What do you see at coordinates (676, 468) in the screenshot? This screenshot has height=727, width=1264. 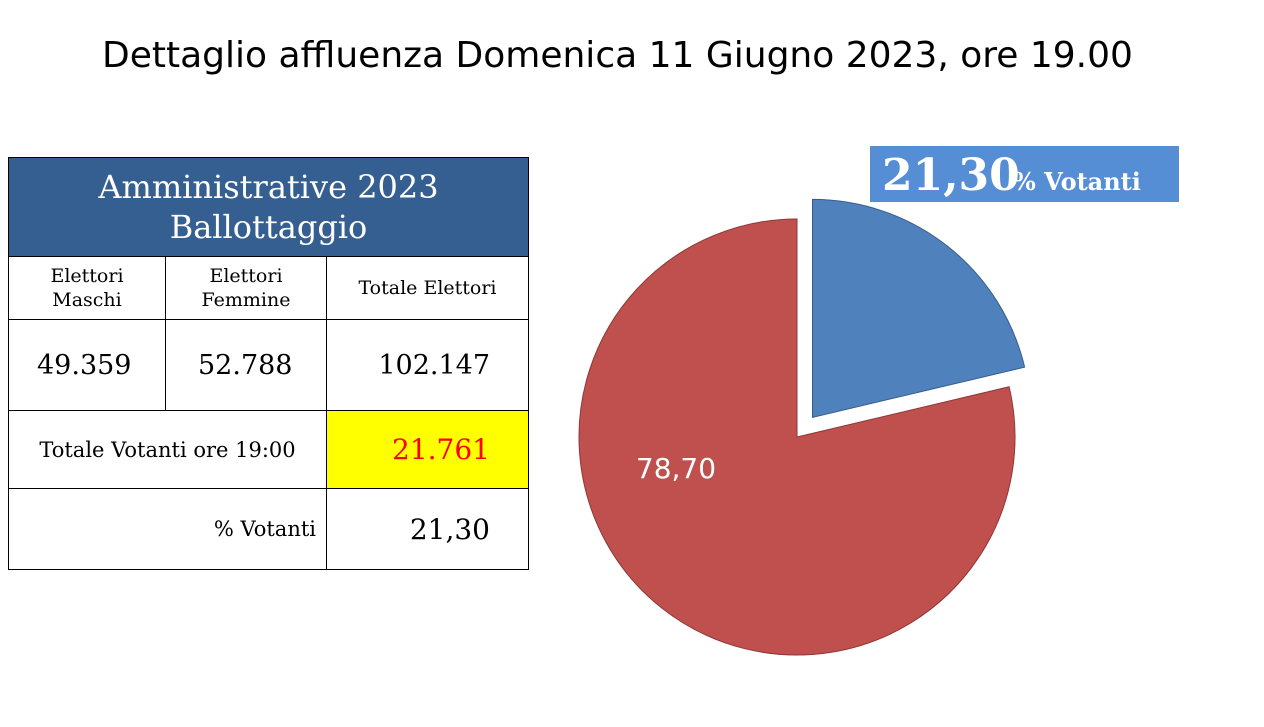 I see `slice-label-unvoted: 78,70` at bounding box center [676, 468].